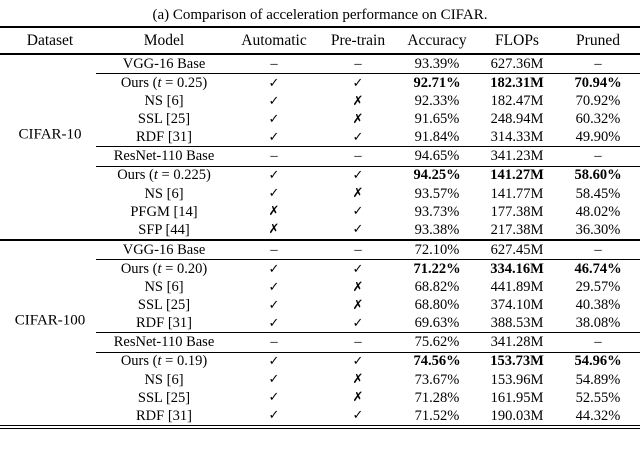  I want to click on flops-cell: 153.73M, so click(517, 361).